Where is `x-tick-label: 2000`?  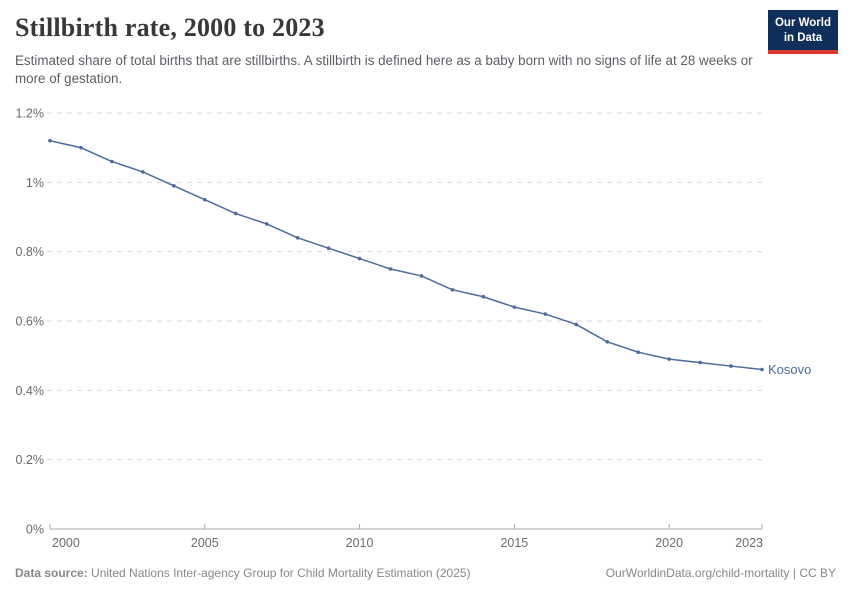
x-tick-label: 2000 is located at coordinates (66, 543).